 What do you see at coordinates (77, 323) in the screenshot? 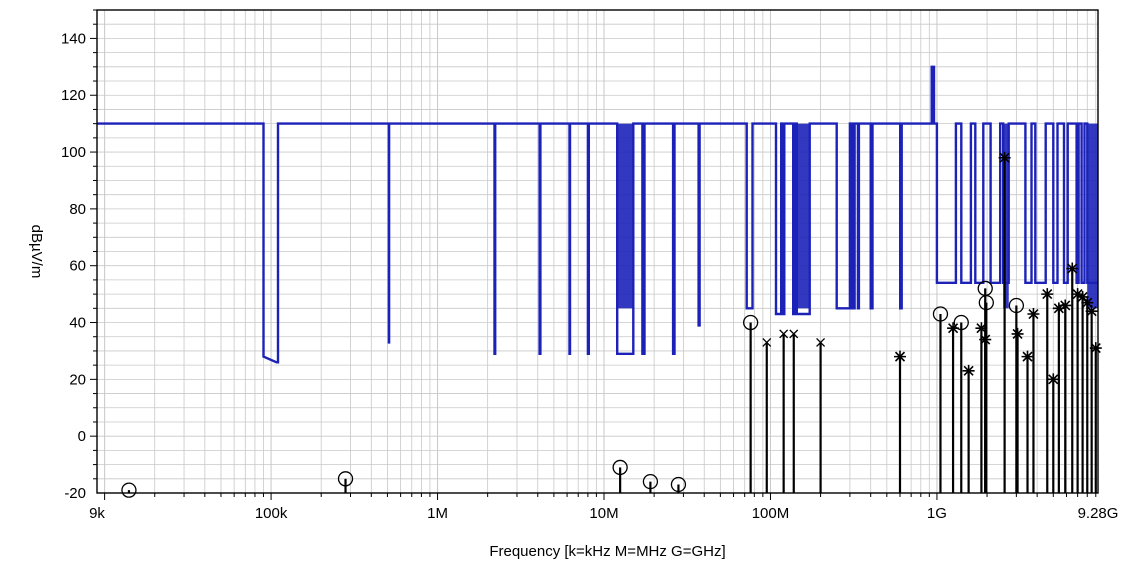
I see `y-tick-label: 40` at bounding box center [77, 323].